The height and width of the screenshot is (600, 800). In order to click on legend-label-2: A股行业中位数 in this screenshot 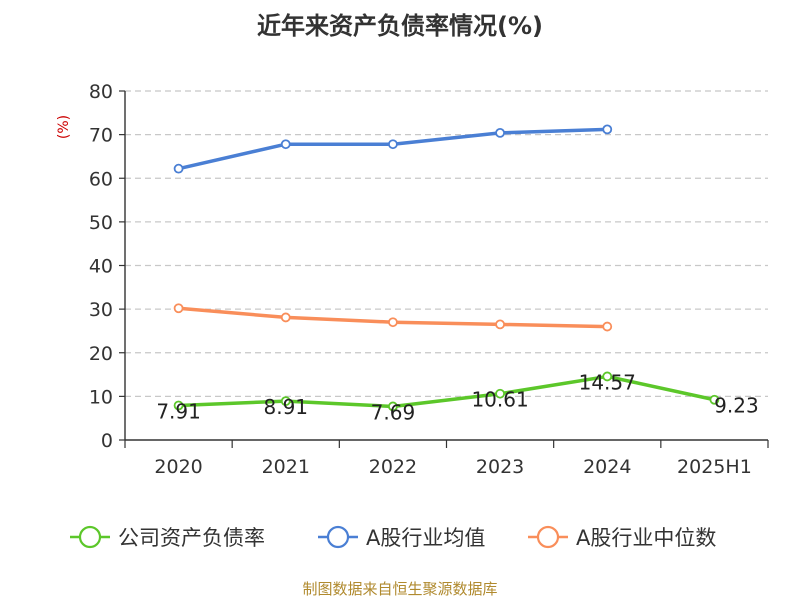, I will do `click(646, 538)`.